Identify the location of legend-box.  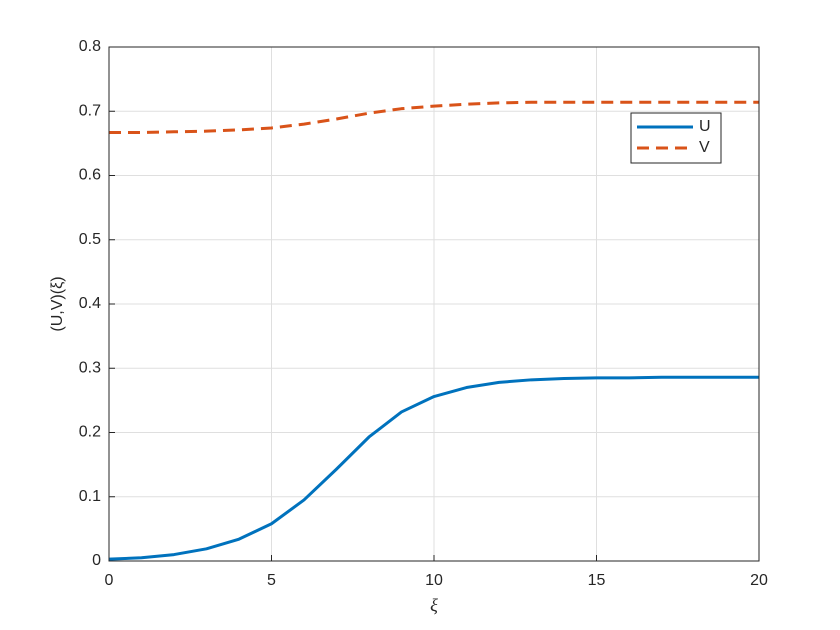
(676, 138).